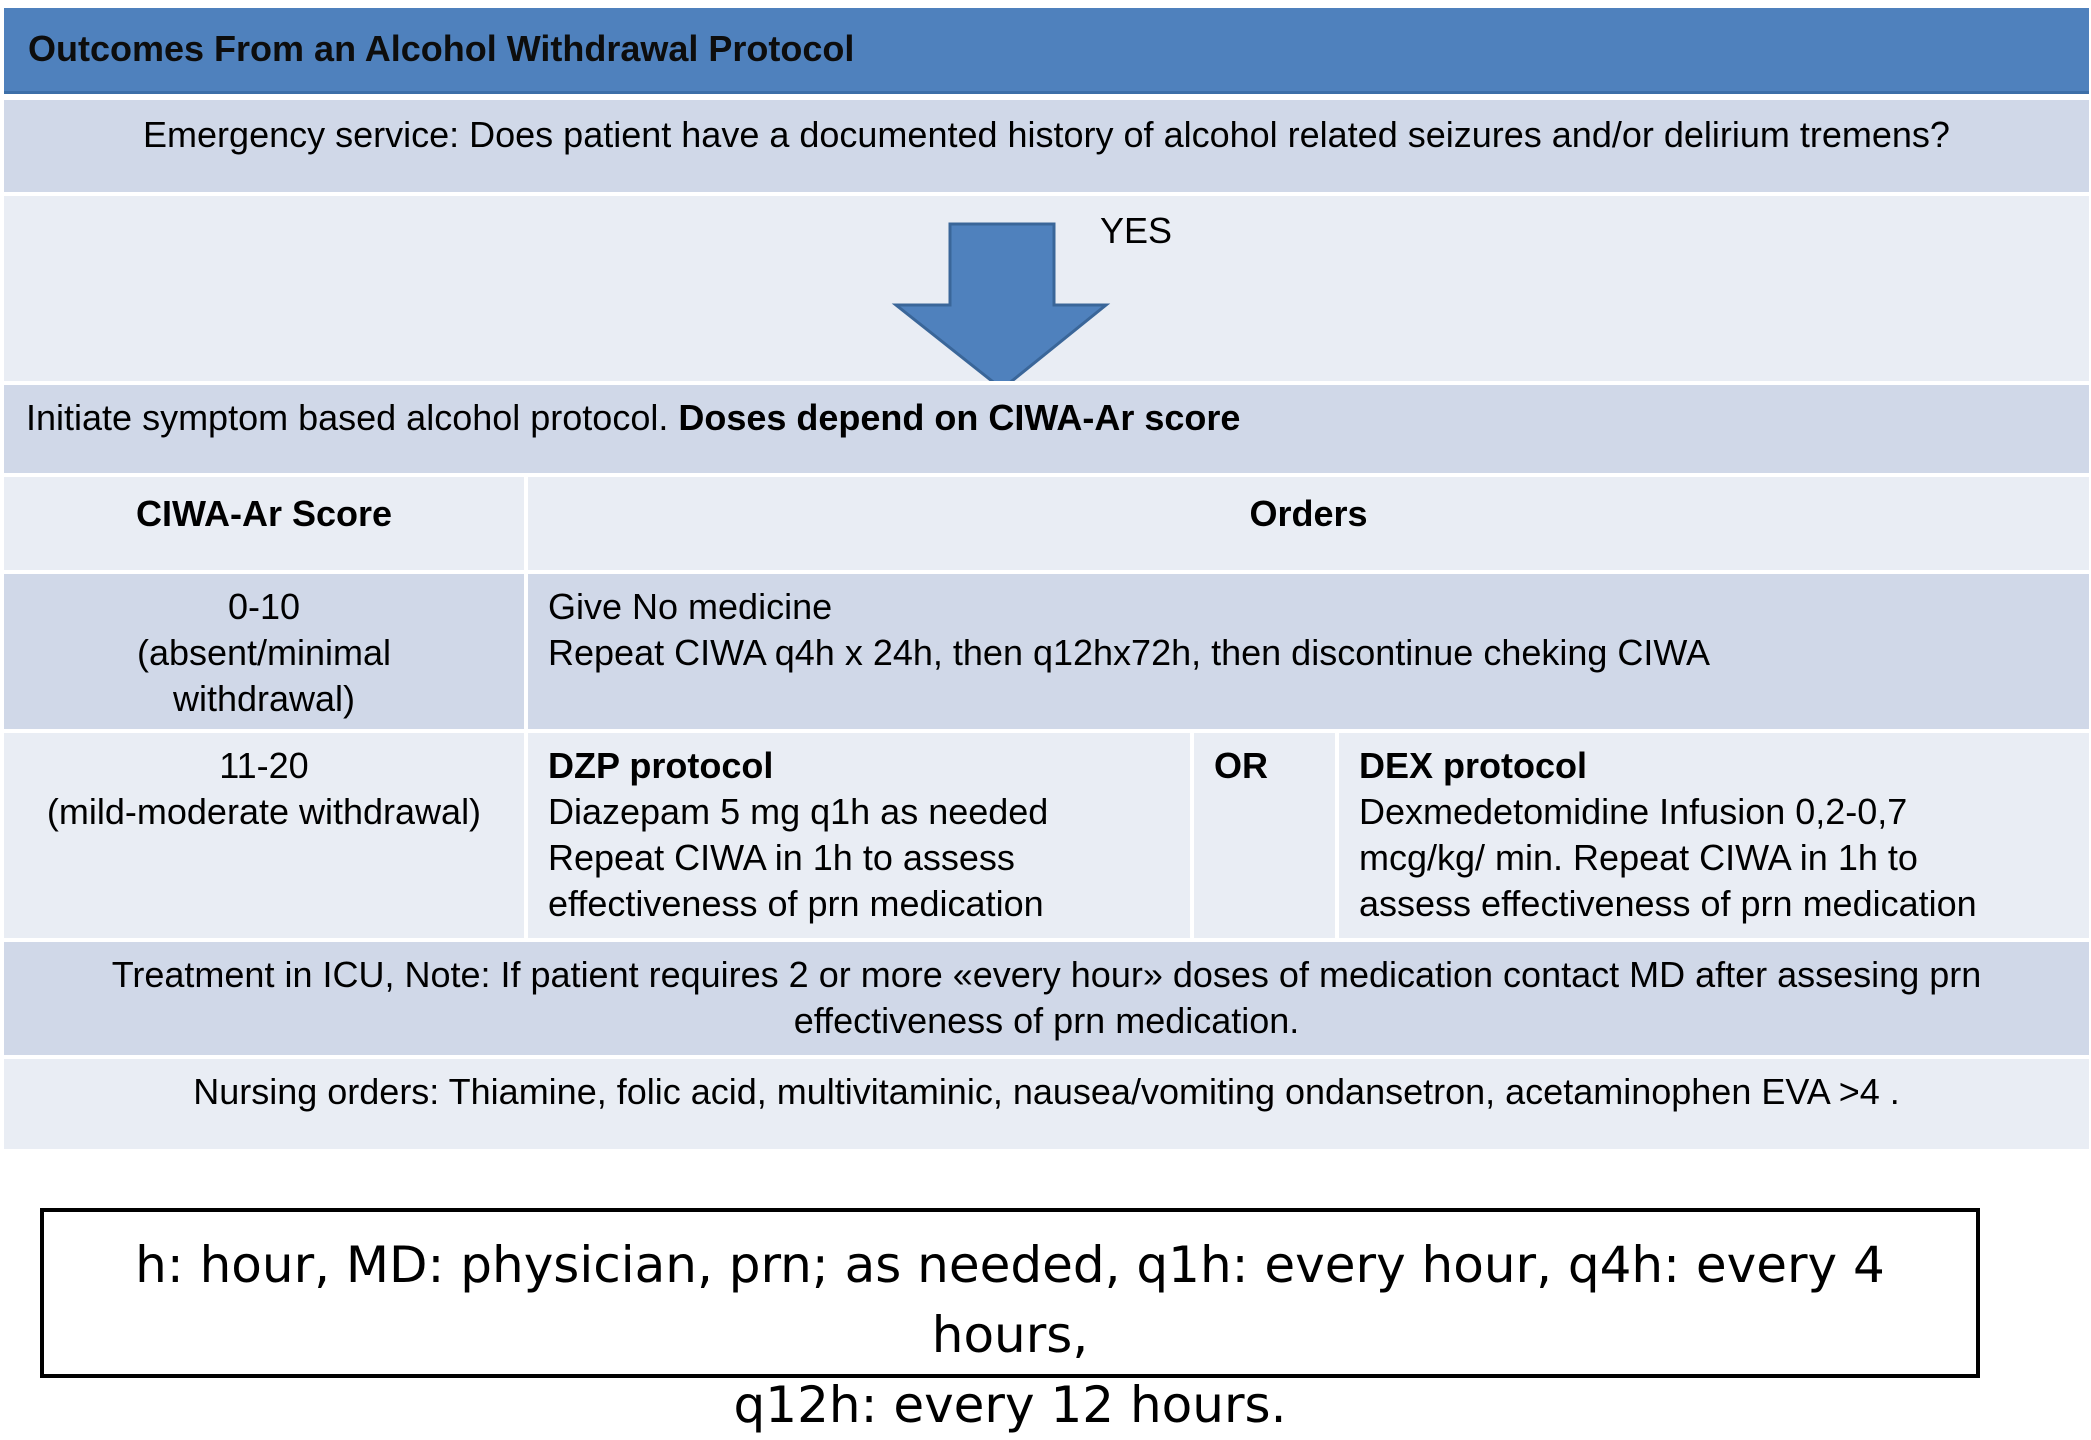  I want to click on row1-score-line: withdrawal), so click(264, 698).